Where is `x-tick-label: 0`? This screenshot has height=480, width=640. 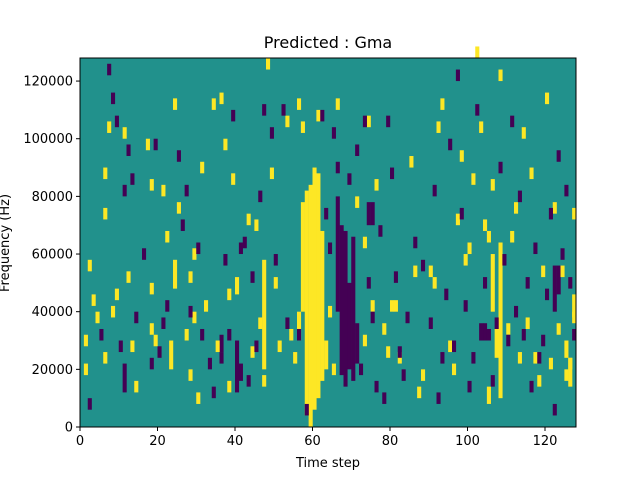
x-tick-label: 0 is located at coordinates (80, 441).